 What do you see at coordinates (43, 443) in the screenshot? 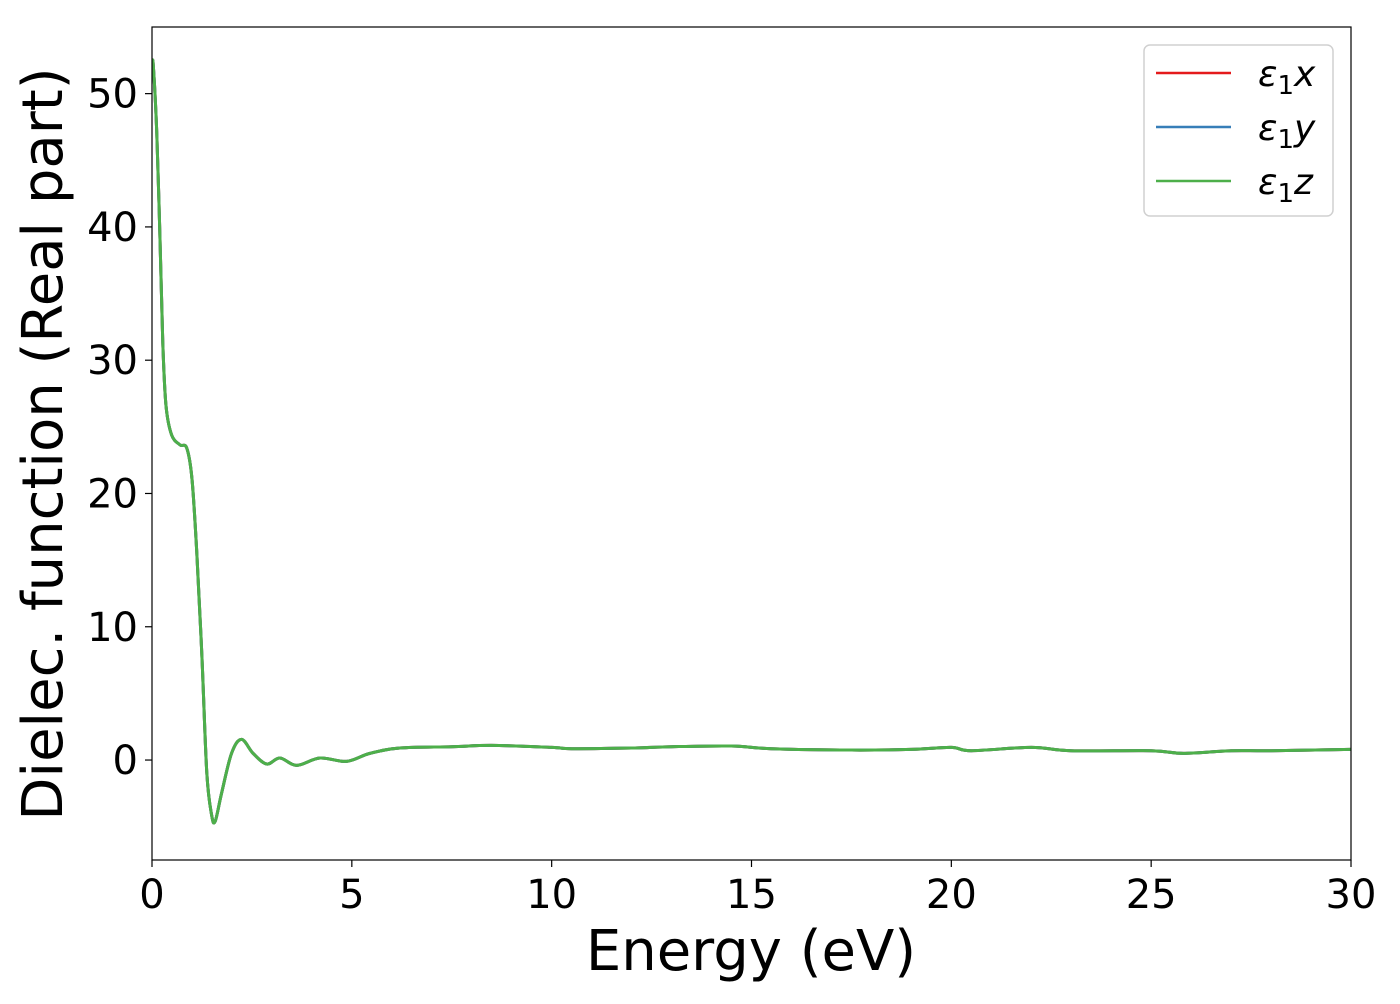
I see `y-axis-label: Dielec. function (Real part)` at bounding box center [43, 443].